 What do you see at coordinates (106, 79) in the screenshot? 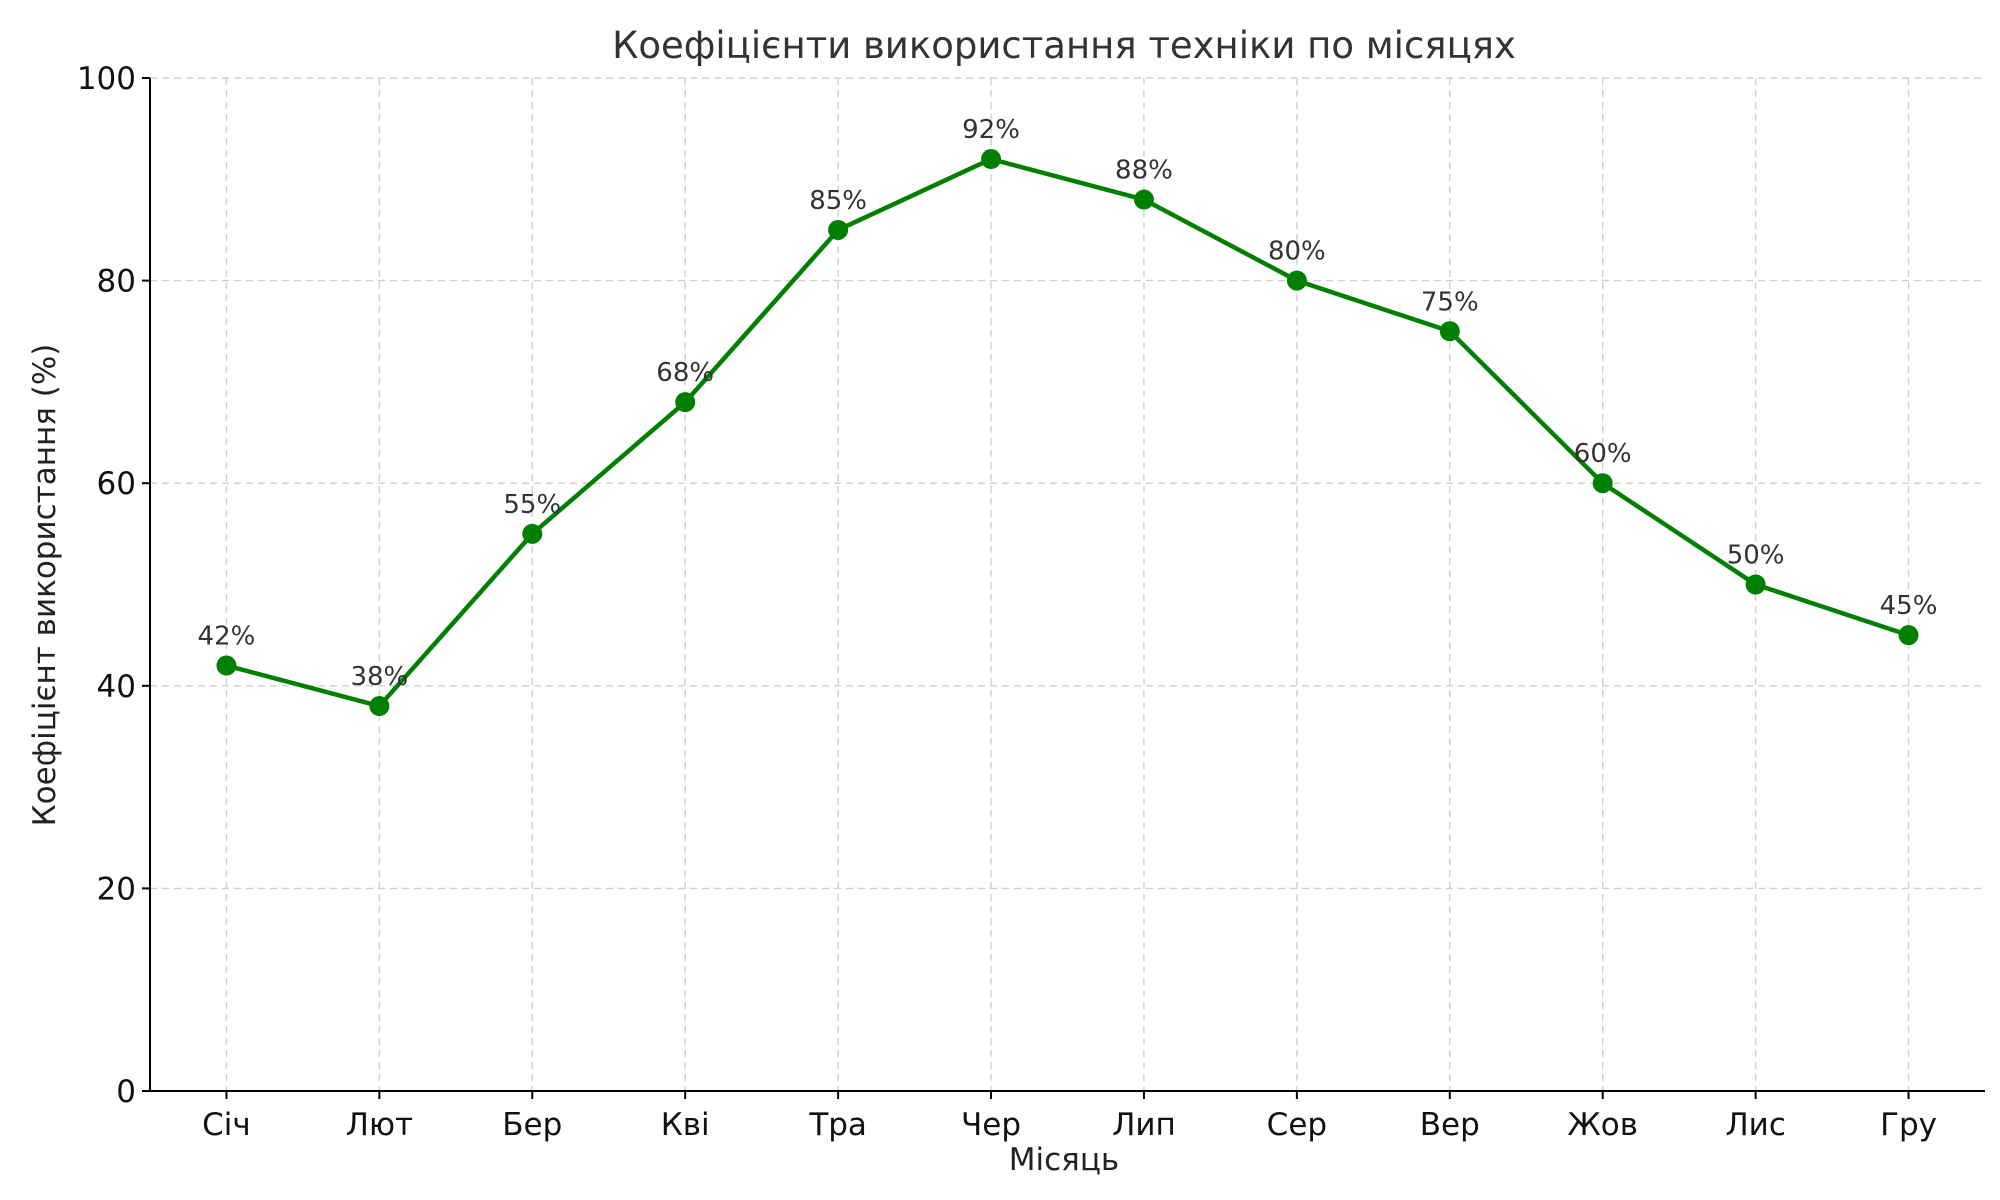
I see `y-tick-label-5: 100` at bounding box center [106, 79].